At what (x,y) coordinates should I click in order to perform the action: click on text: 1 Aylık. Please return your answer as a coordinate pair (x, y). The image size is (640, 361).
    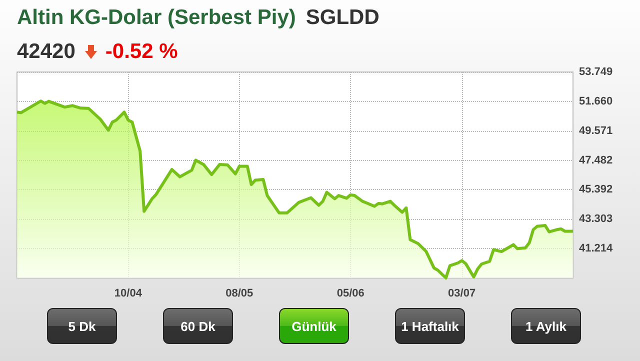
    Looking at the image, I should click on (546, 326).